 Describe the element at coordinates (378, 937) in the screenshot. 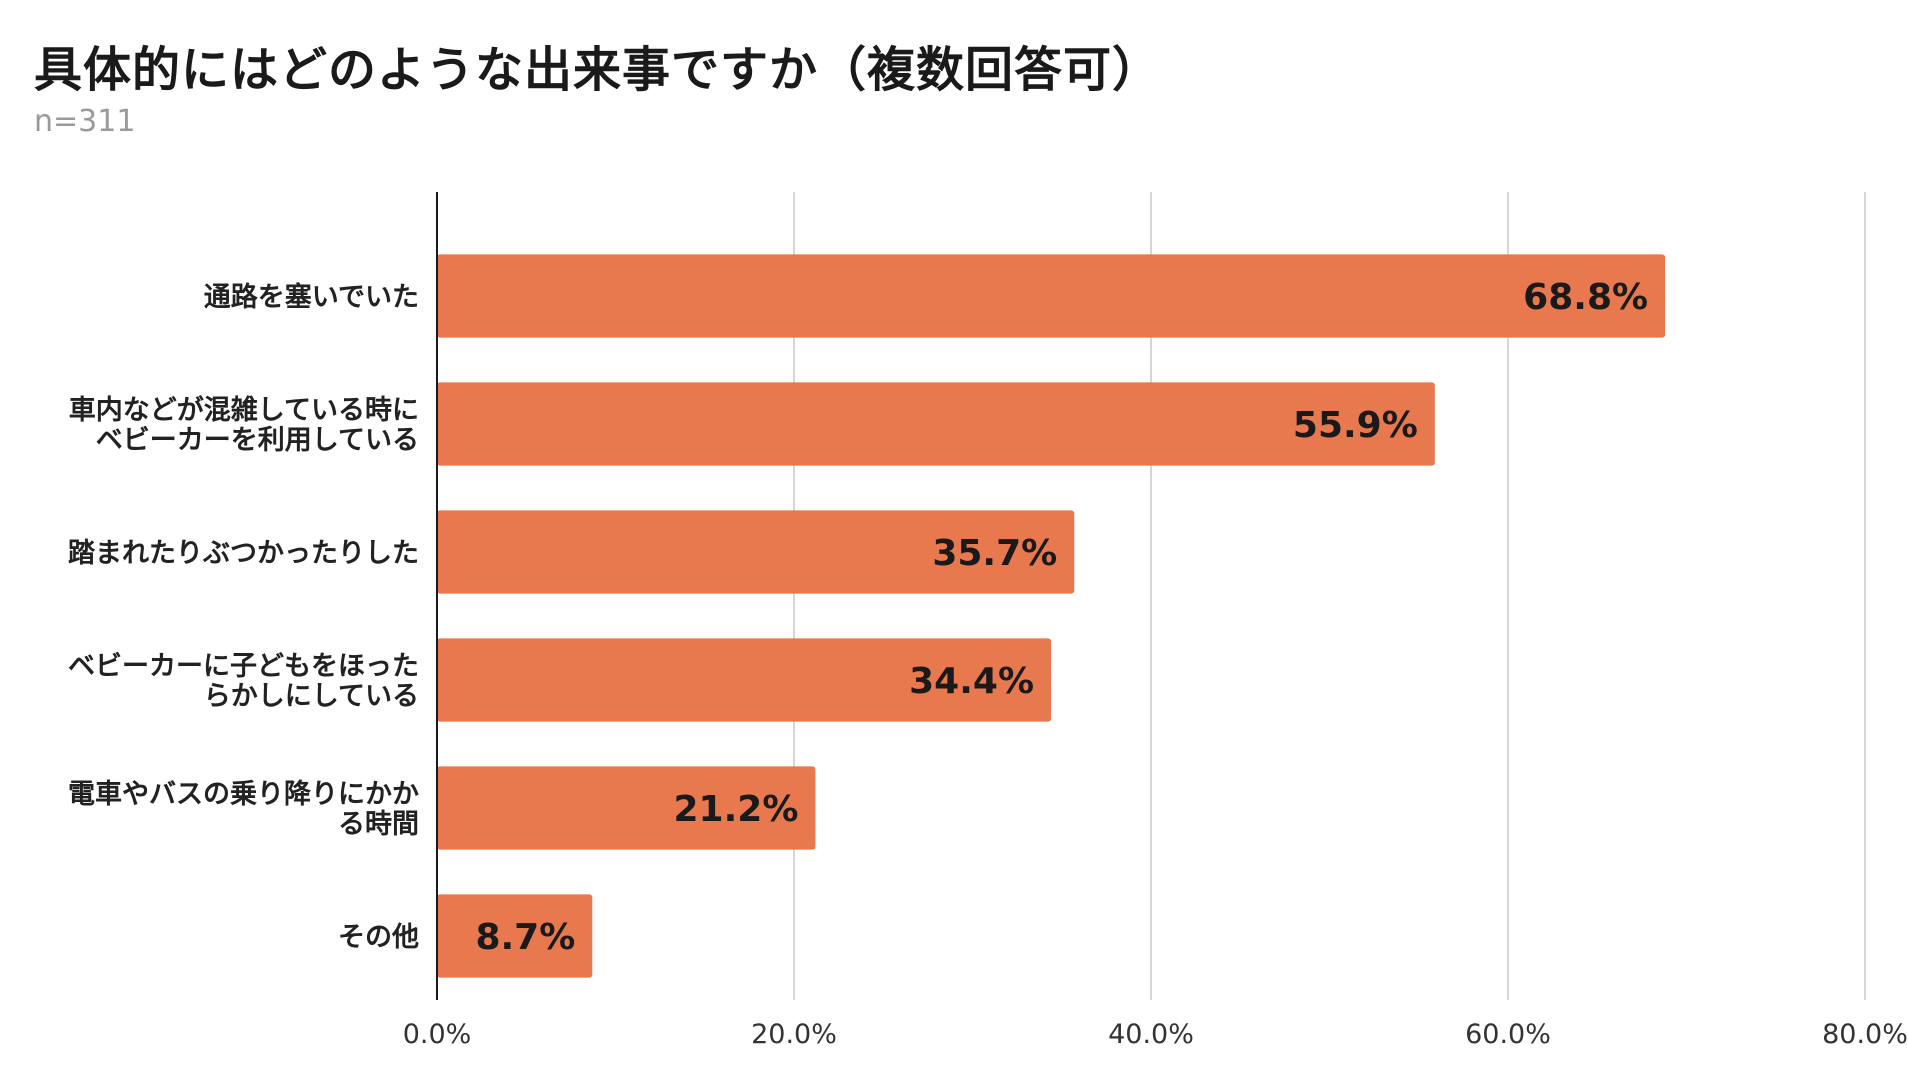

I see `category-label-5-0: その他` at that location.